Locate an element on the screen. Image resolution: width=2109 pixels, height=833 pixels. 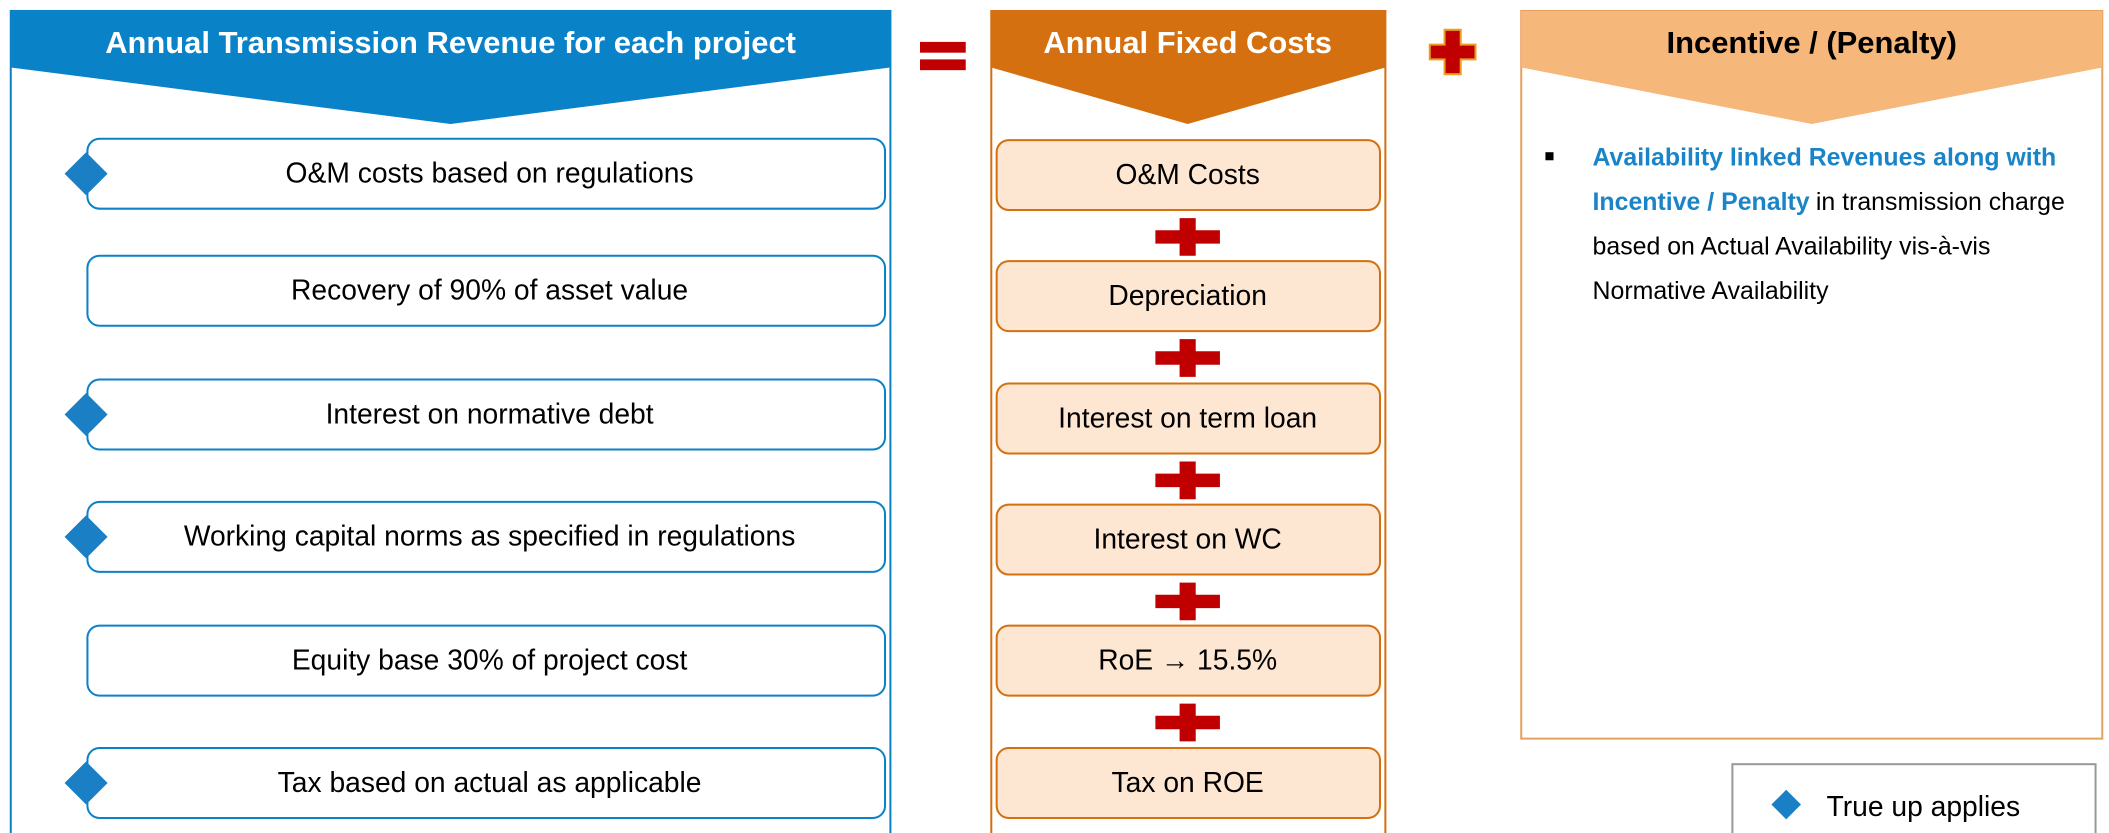
bullet-marker is located at coordinates (1549, 156).